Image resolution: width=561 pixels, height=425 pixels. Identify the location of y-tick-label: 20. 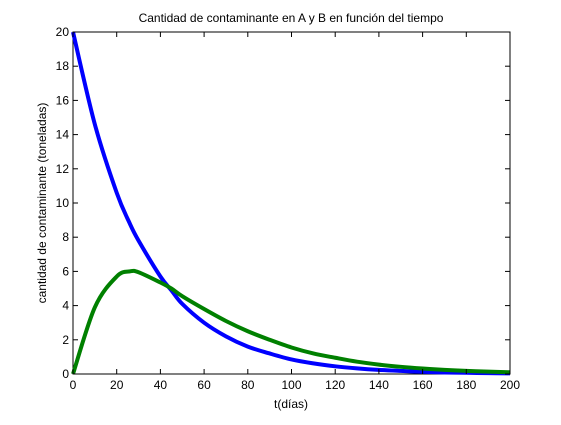
(63, 32).